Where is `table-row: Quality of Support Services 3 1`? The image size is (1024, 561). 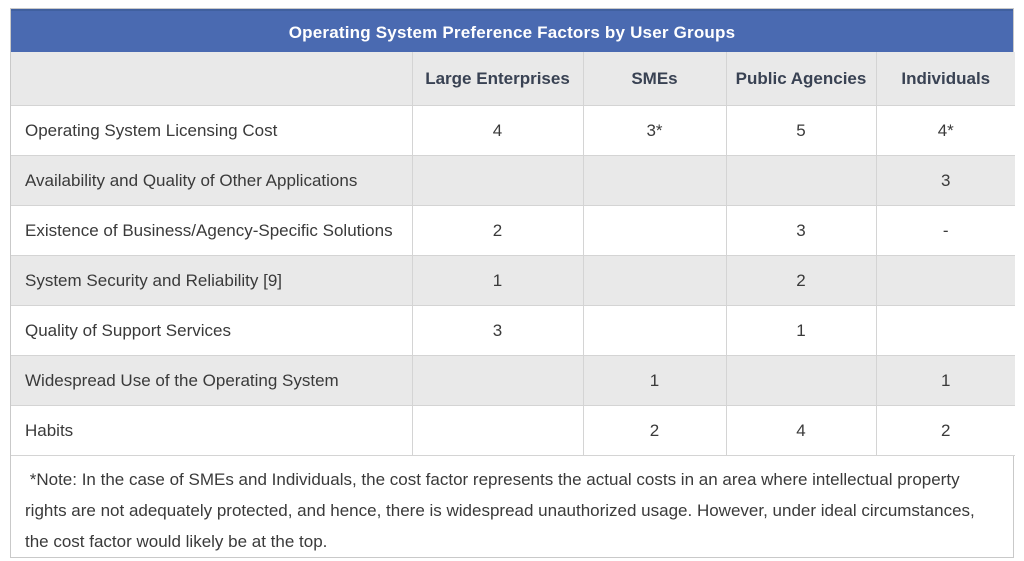 table-row: Quality of Support Services 3 1 is located at coordinates (513, 330).